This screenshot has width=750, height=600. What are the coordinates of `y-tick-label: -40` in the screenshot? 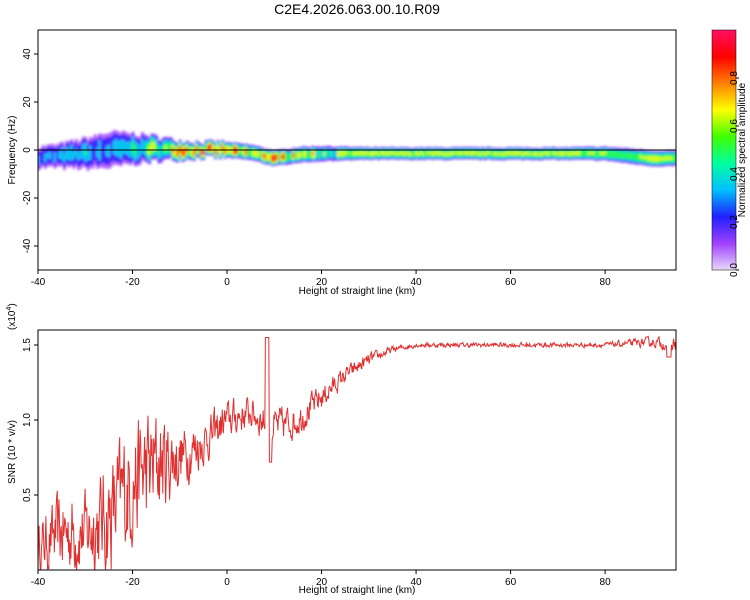 It's located at (27, 245).